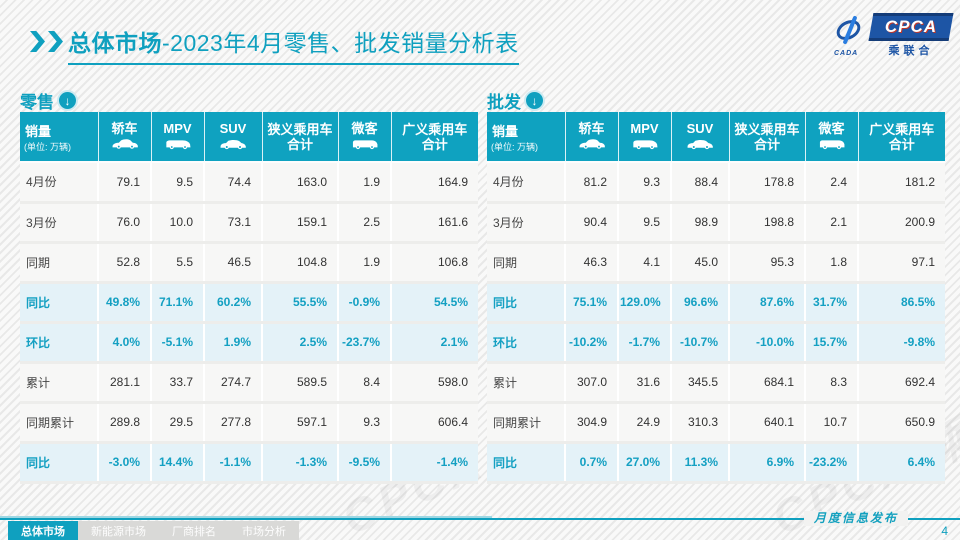 Image resolution: width=960 pixels, height=540 pixels. Describe the element at coordinates (300, 423) in the screenshot. I see `value-cell: 597.1` at that location.